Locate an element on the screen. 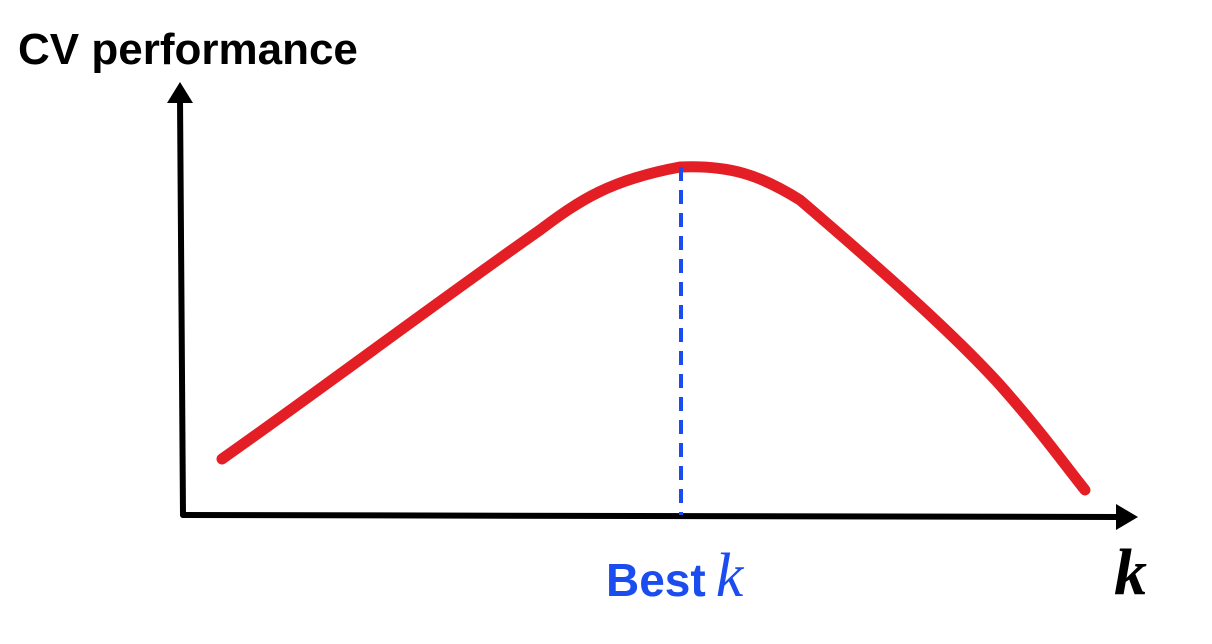 The width and height of the screenshot is (1212, 644). x-axis-line is located at coordinates (650, 516).